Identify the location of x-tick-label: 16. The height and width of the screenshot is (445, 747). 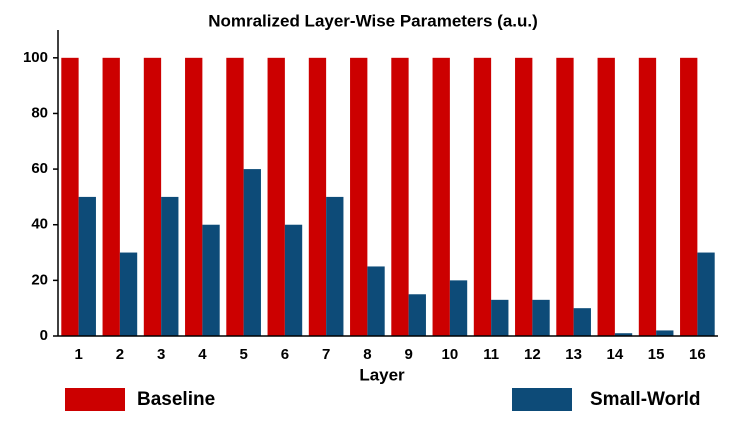
(697, 354).